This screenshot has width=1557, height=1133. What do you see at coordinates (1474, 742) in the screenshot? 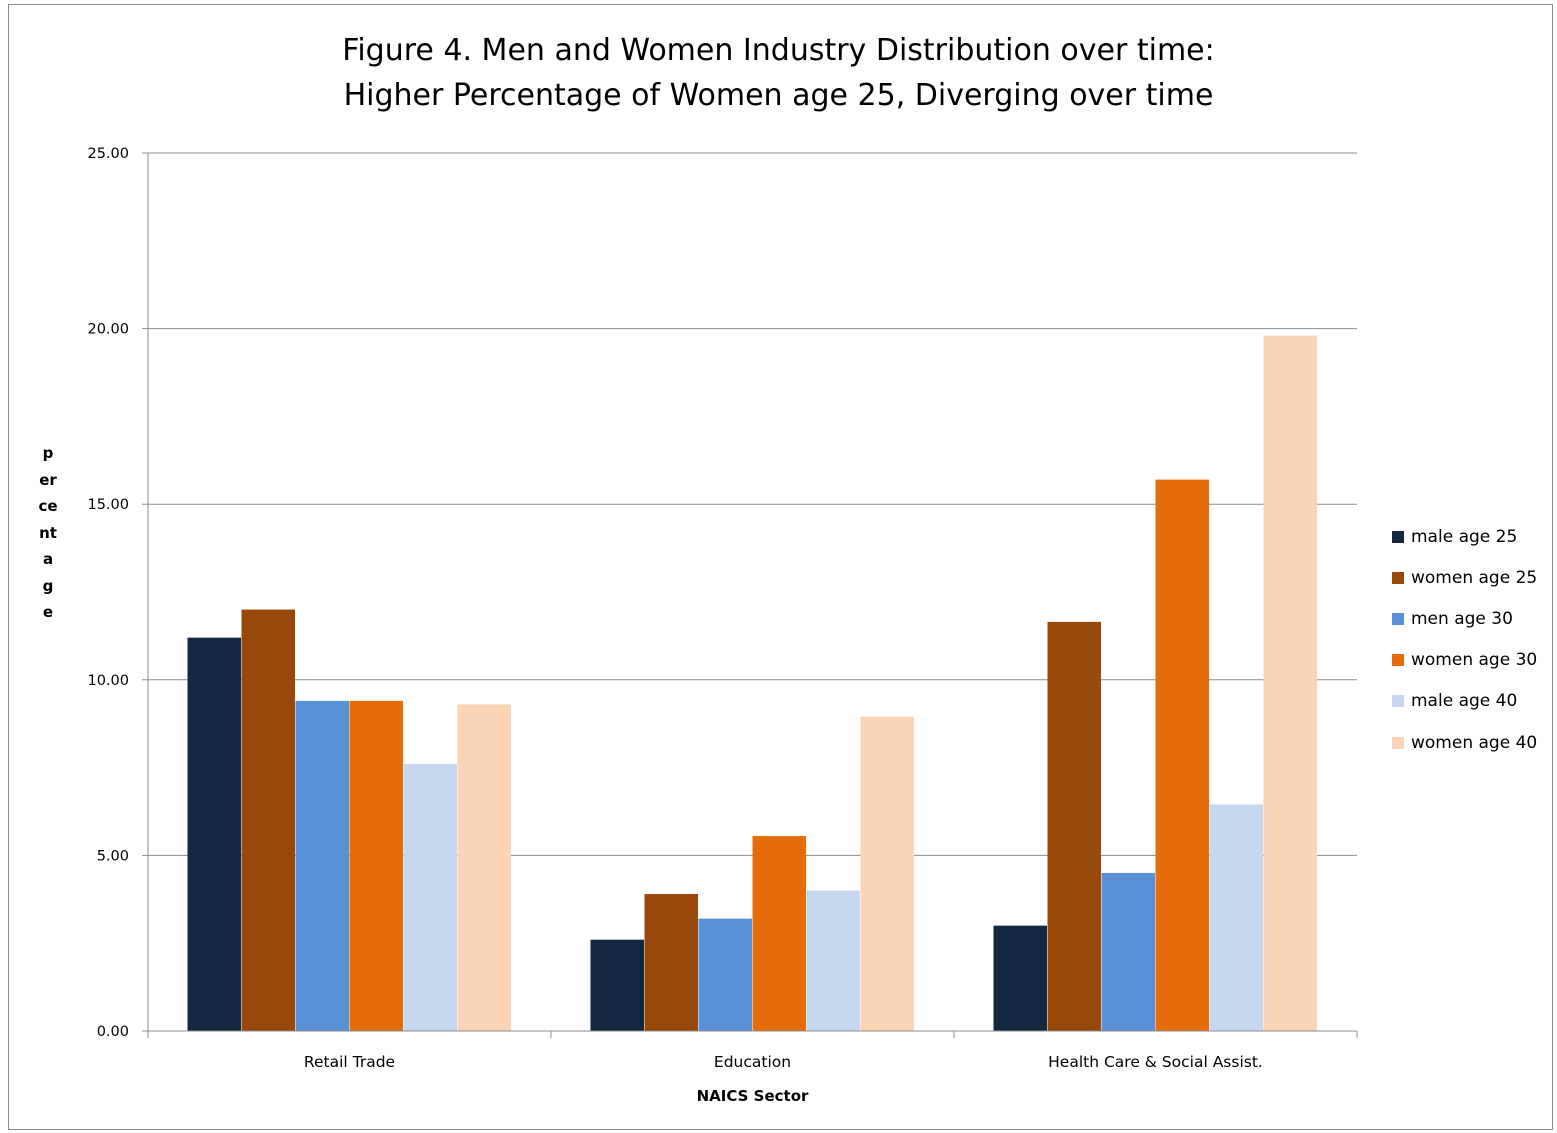
I see `legend-label: women age 40` at bounding box center [1474, 742].